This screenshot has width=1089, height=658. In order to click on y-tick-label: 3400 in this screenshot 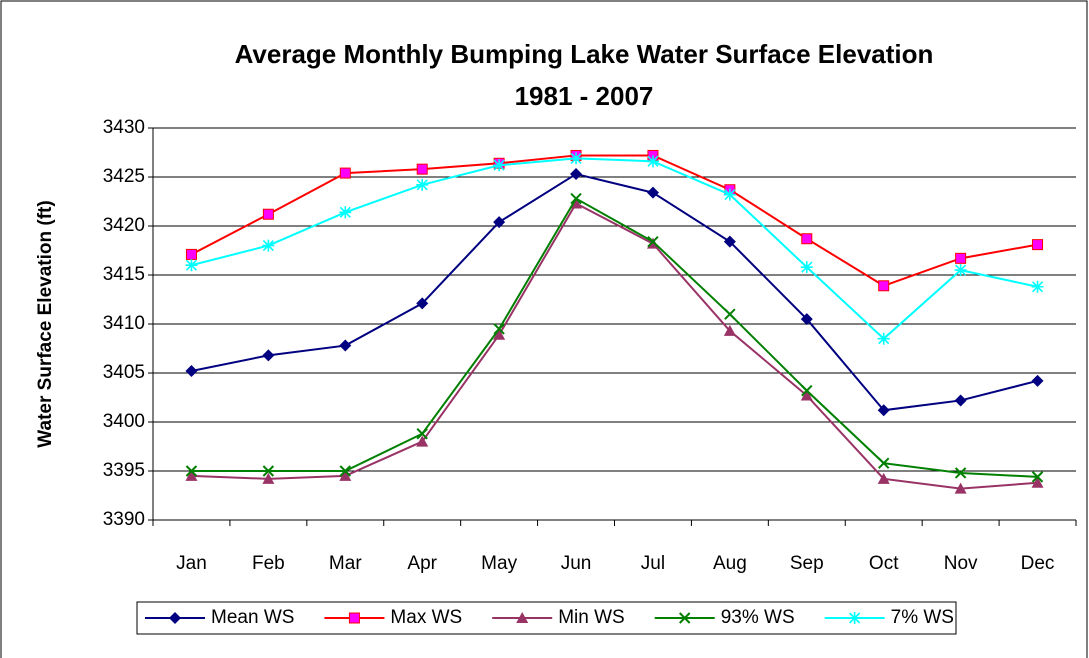, I will do `click(124, 421)`.